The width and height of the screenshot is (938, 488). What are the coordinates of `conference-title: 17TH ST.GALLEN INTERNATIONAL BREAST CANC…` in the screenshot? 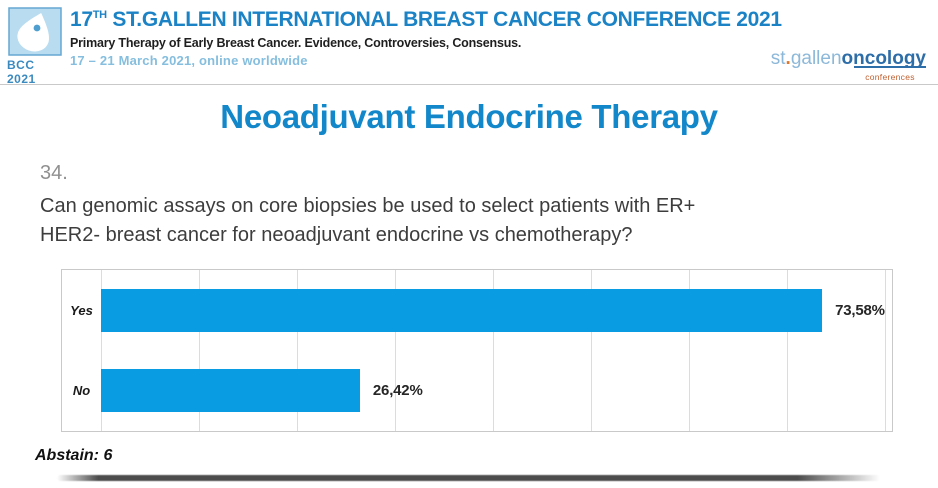 It's located at (426, 20).